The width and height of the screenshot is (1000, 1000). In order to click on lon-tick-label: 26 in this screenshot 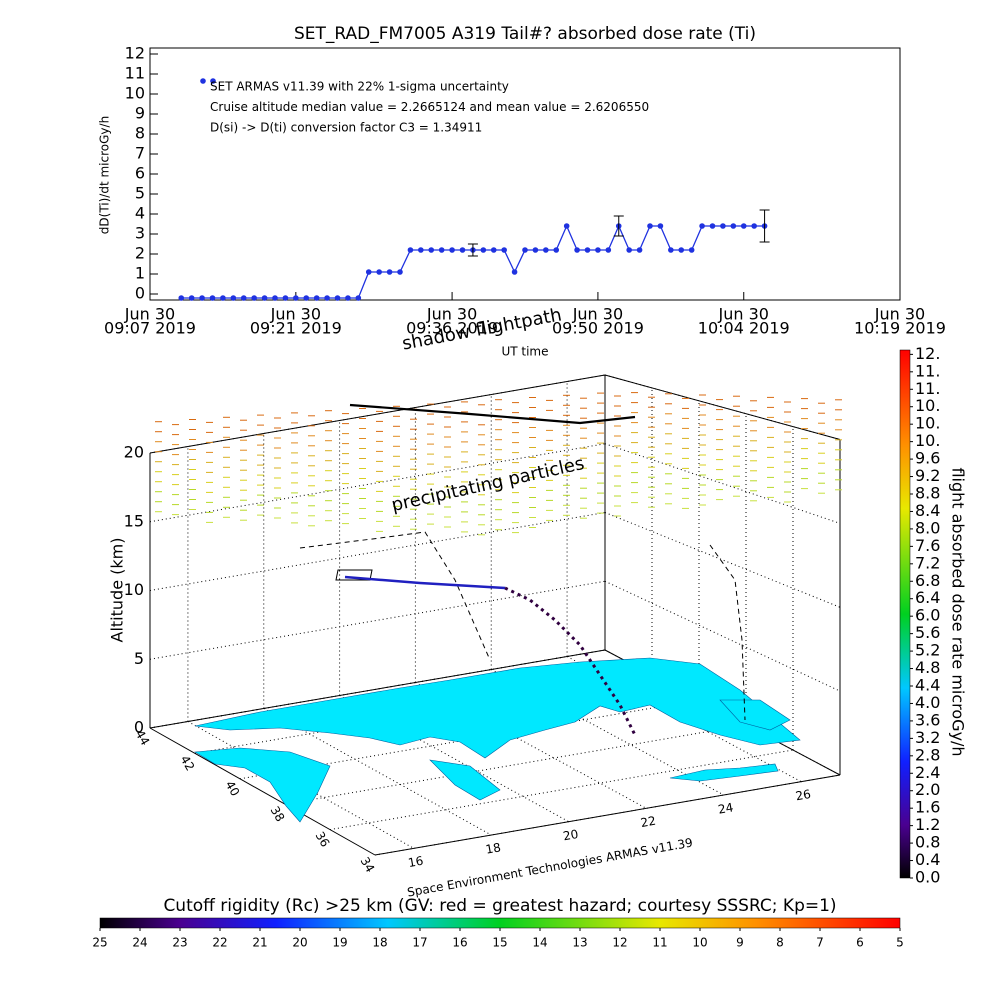, I will do `click(802, 795)`.